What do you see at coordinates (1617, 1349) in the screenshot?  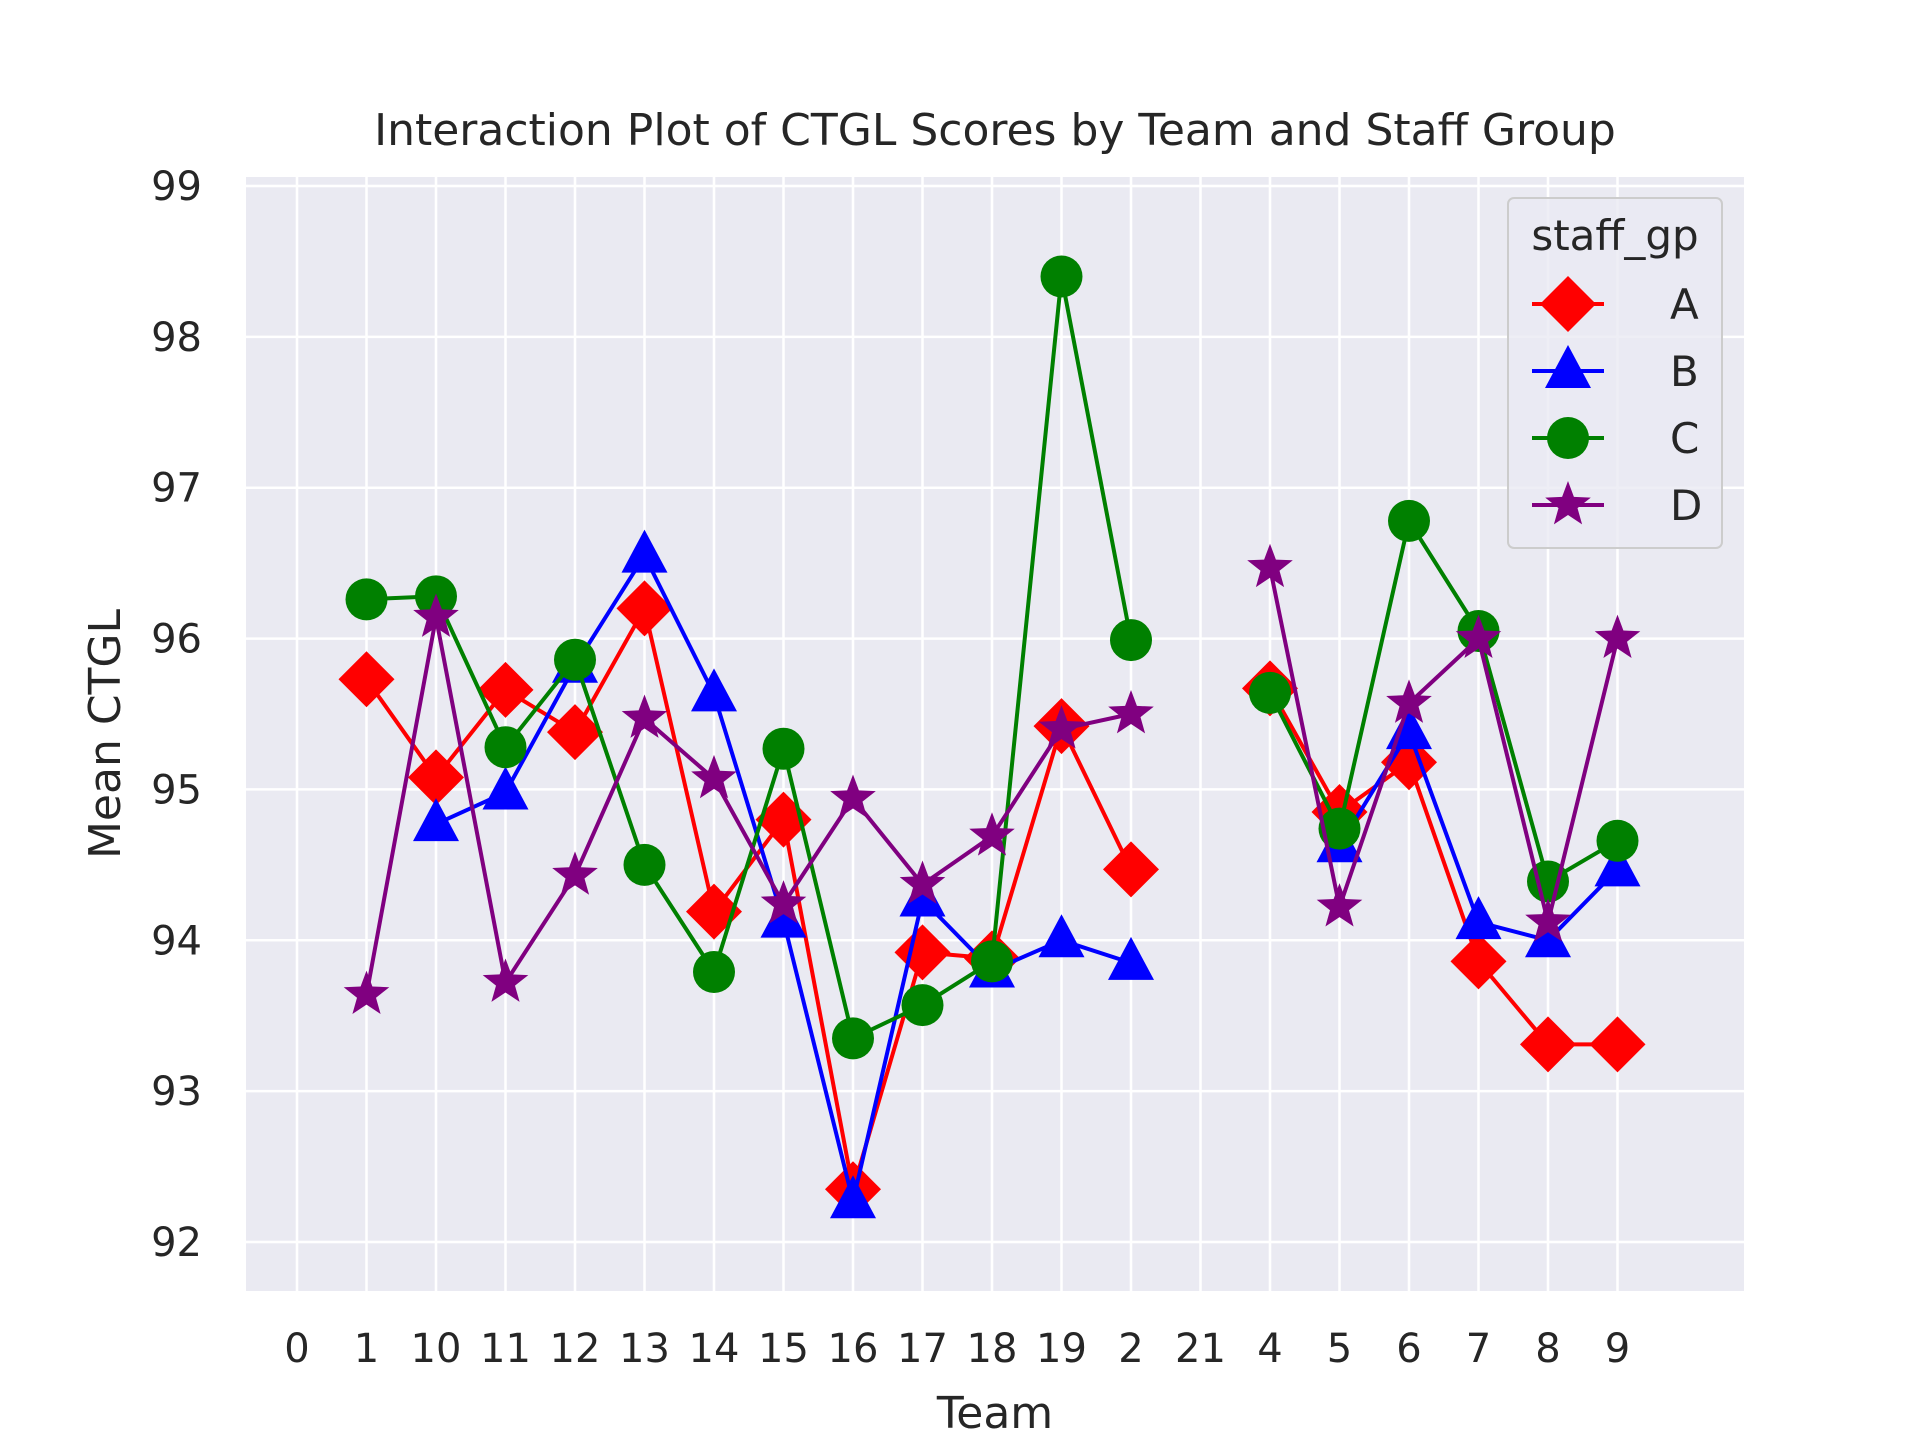 I see `x-tick-label: 9` at bounding box center [1617, 1349].